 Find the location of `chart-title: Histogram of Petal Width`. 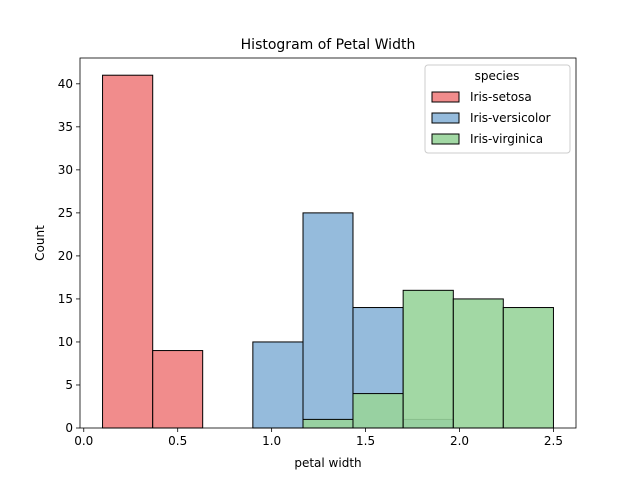

chart-title: Histogram of Petal Width is located at coordinates (328, 45).